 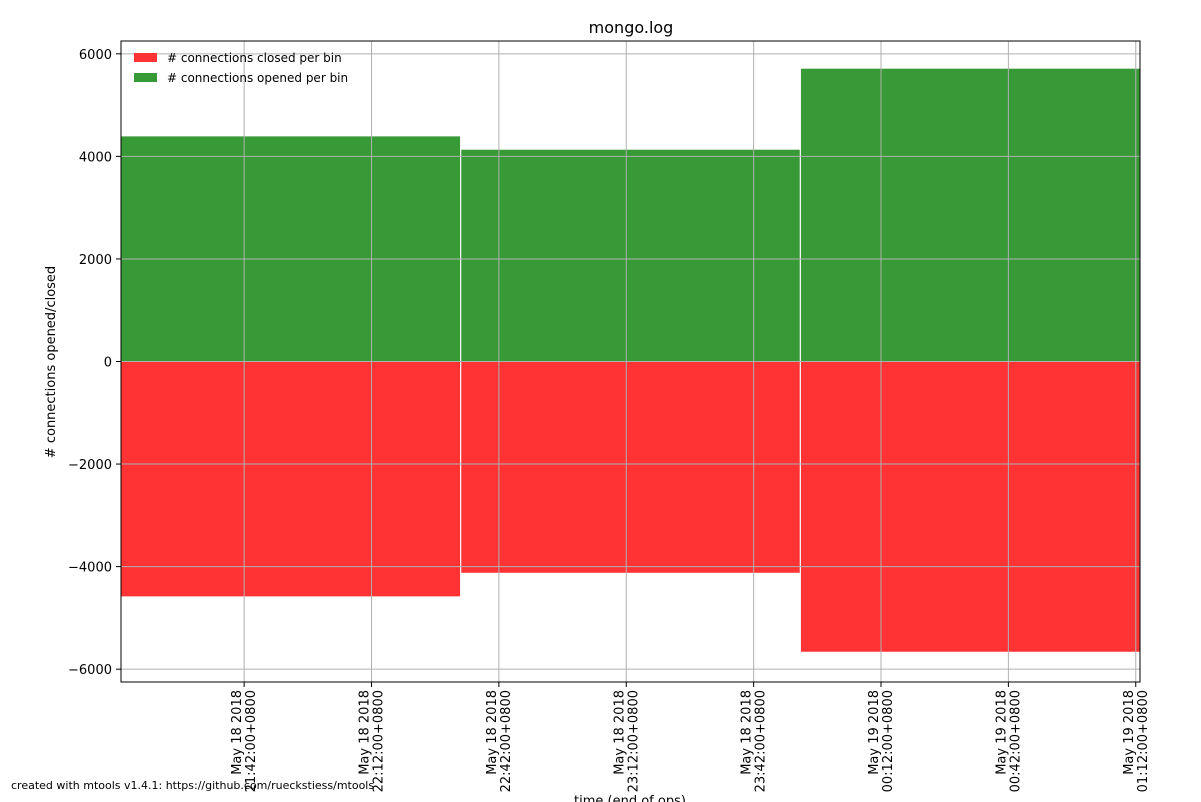 What do you see at coordinates (90, 670) in the screenshot?
I see `y-tick-label-7: −6000` at bounding box center [90, 670].